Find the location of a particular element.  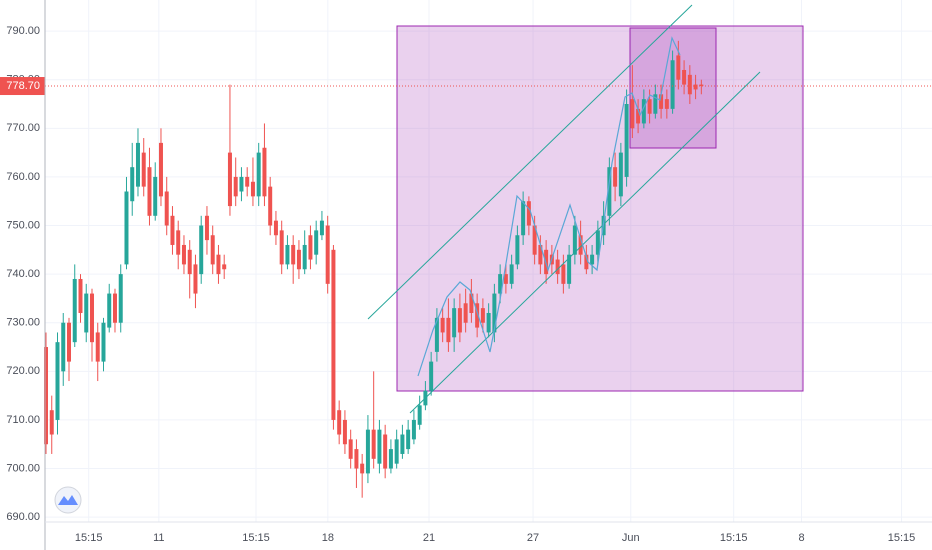

logo-icon is located at coordinates (68, 500).